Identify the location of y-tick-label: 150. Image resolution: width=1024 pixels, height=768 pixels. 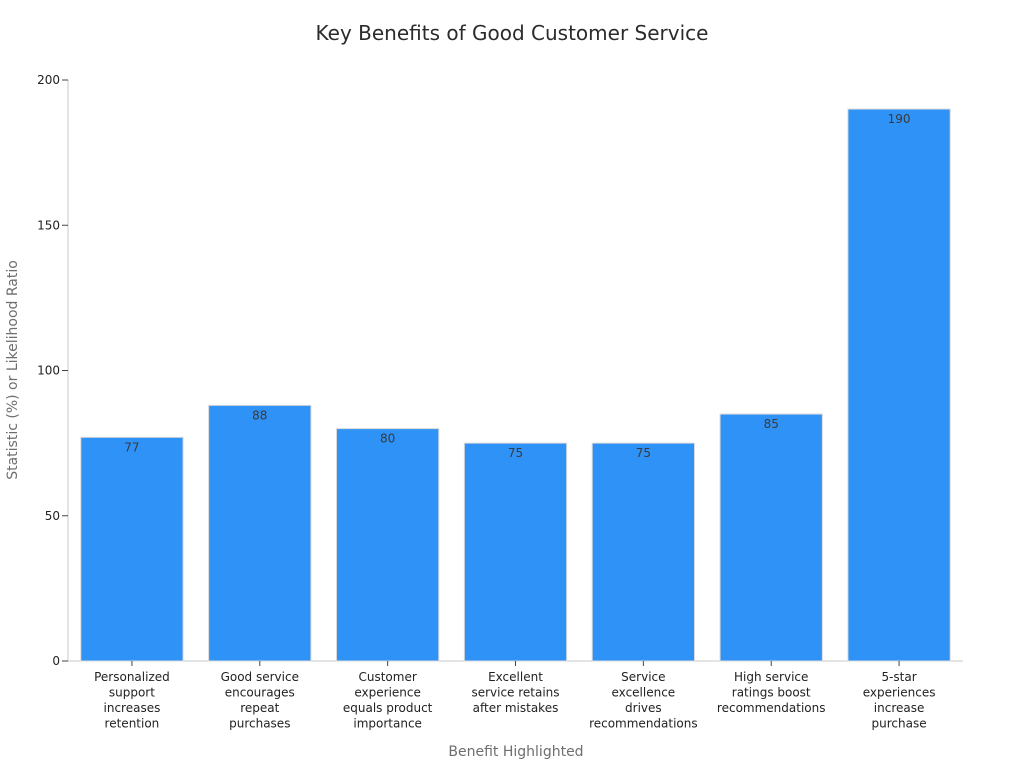
(48, 225).